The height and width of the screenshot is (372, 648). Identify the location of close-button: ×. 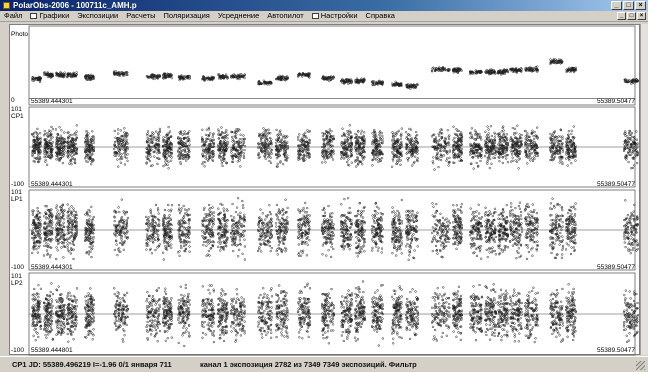
(640, 5).